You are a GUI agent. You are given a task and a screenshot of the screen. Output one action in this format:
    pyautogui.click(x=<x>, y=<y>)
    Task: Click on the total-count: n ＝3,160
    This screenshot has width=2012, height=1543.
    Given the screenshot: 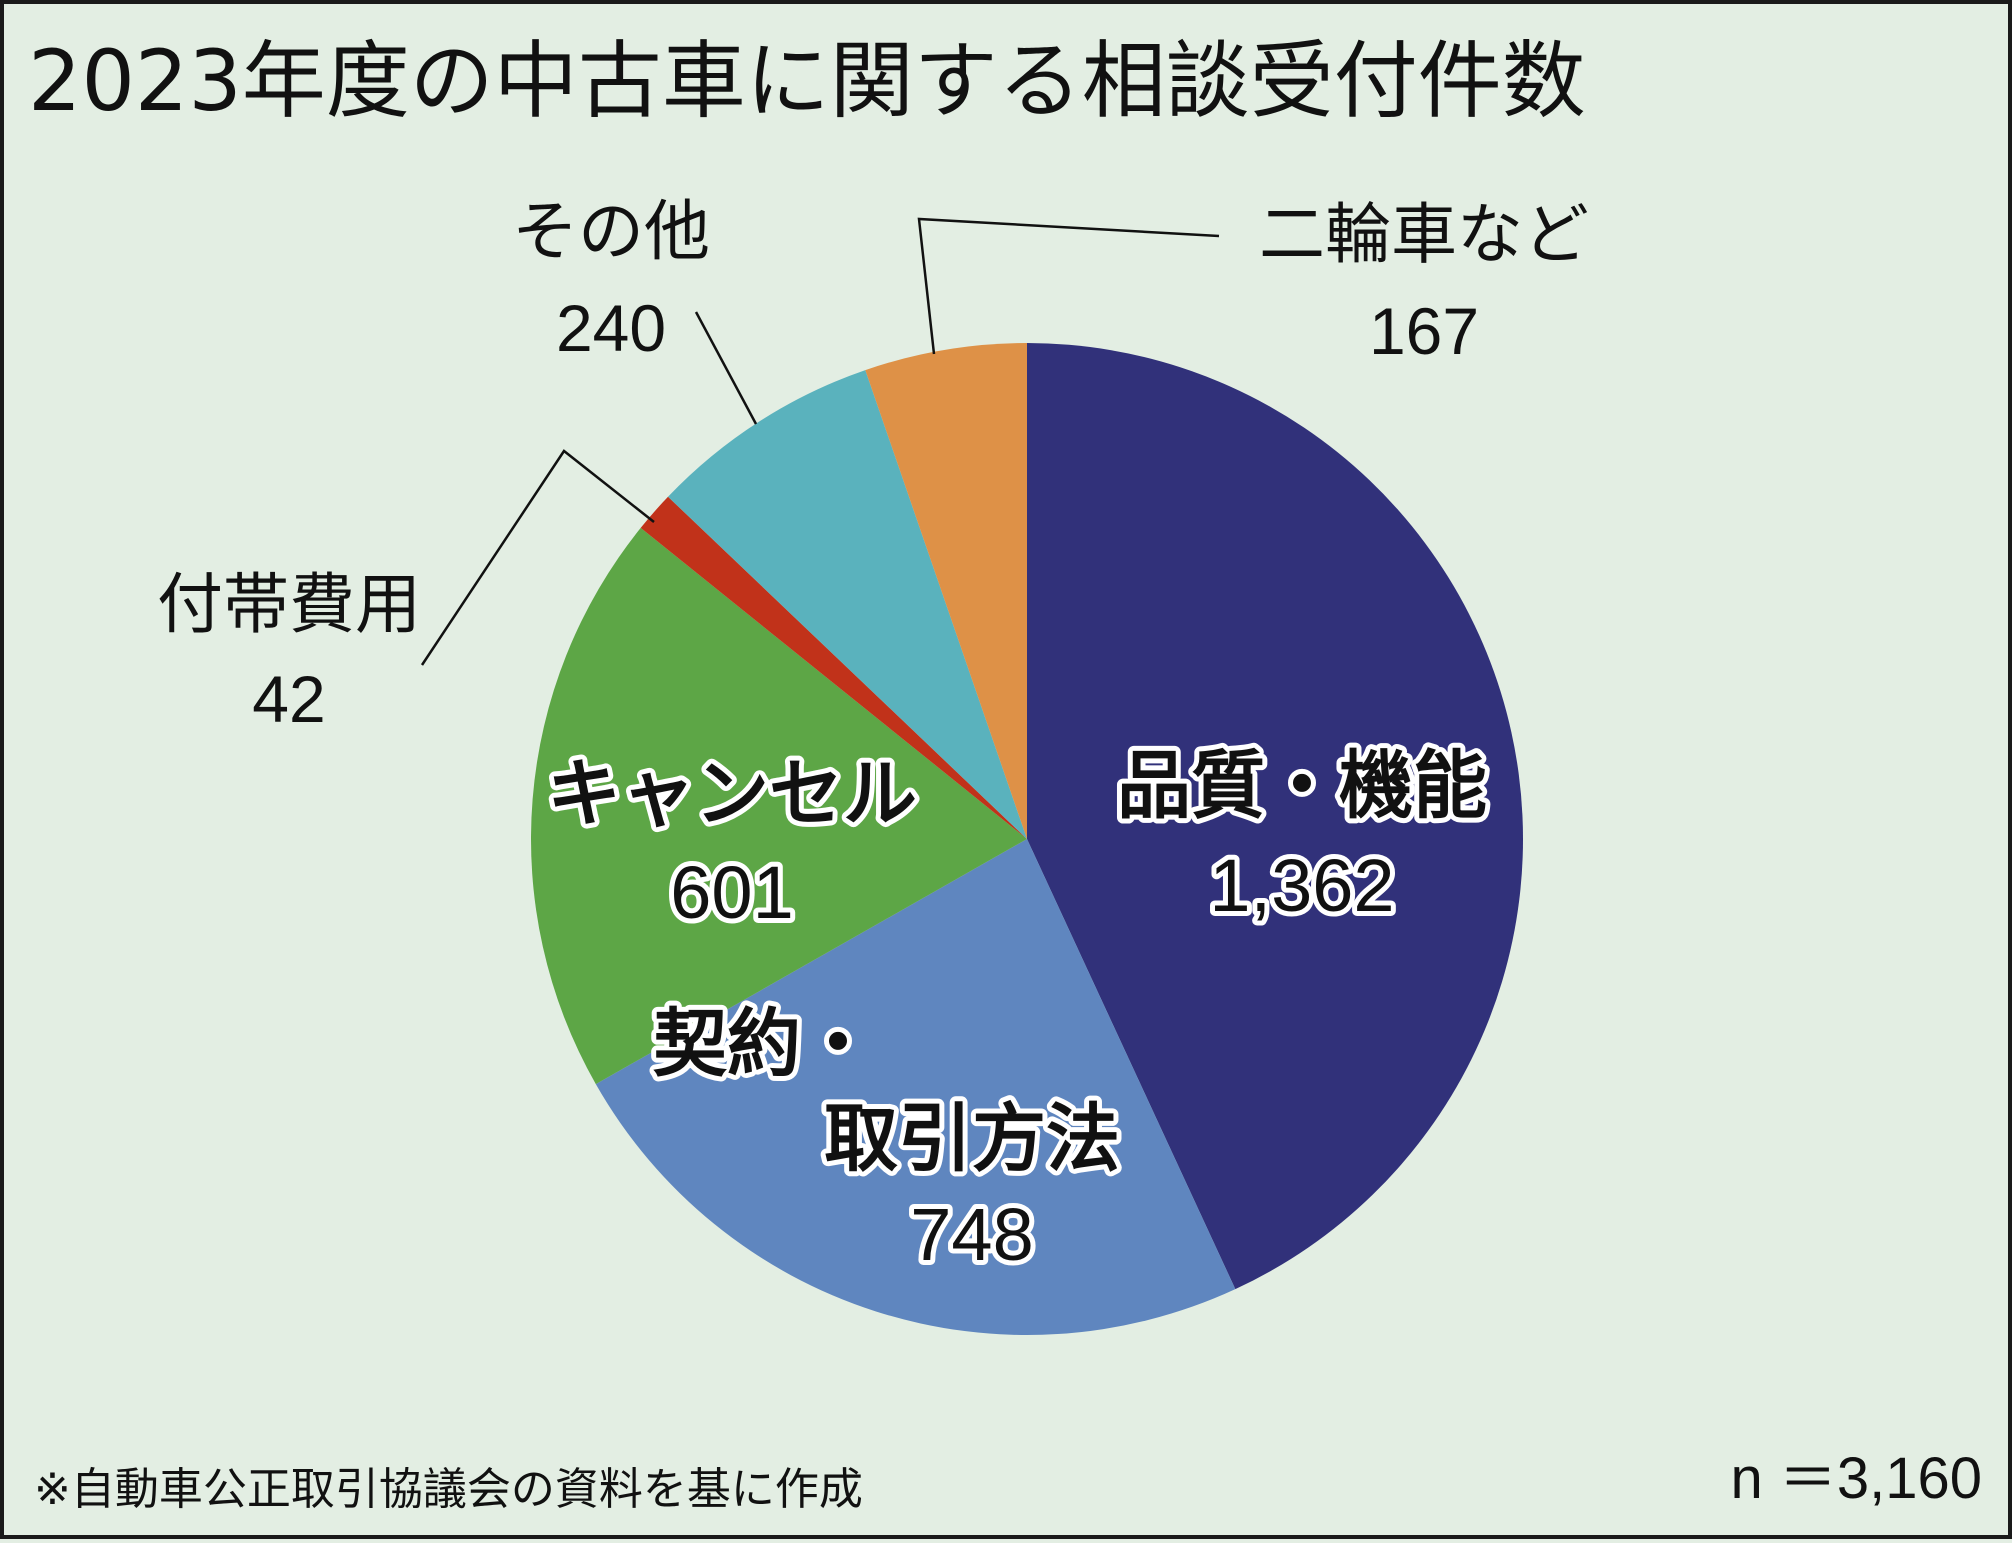 What is the action you would take?
    pyautogui.click(x=1856, y=1478)
    